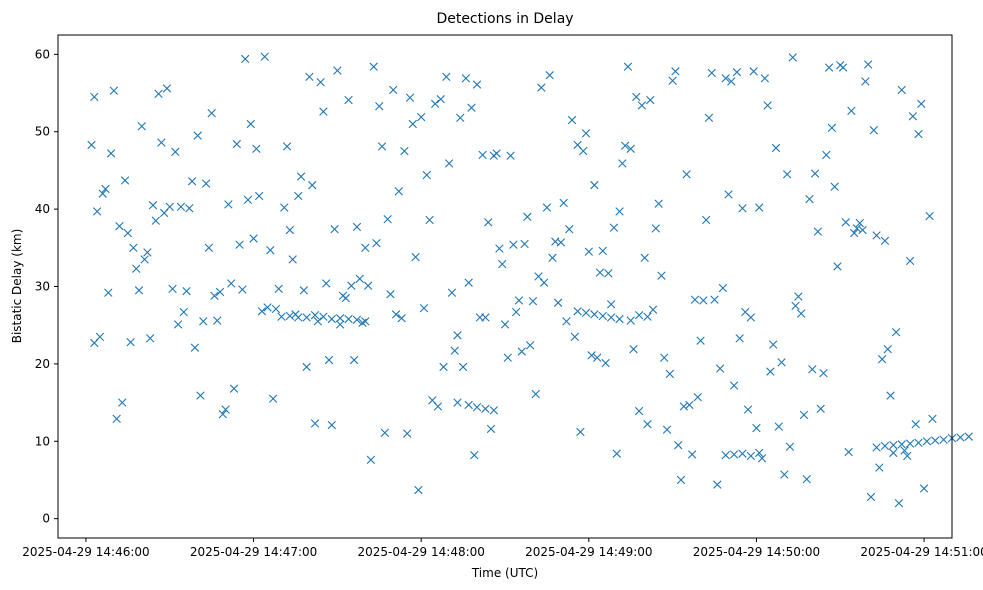 The height and width of the screenshot is (590, 983). I want to click on y-tick-label: 10, so click(42, 441).